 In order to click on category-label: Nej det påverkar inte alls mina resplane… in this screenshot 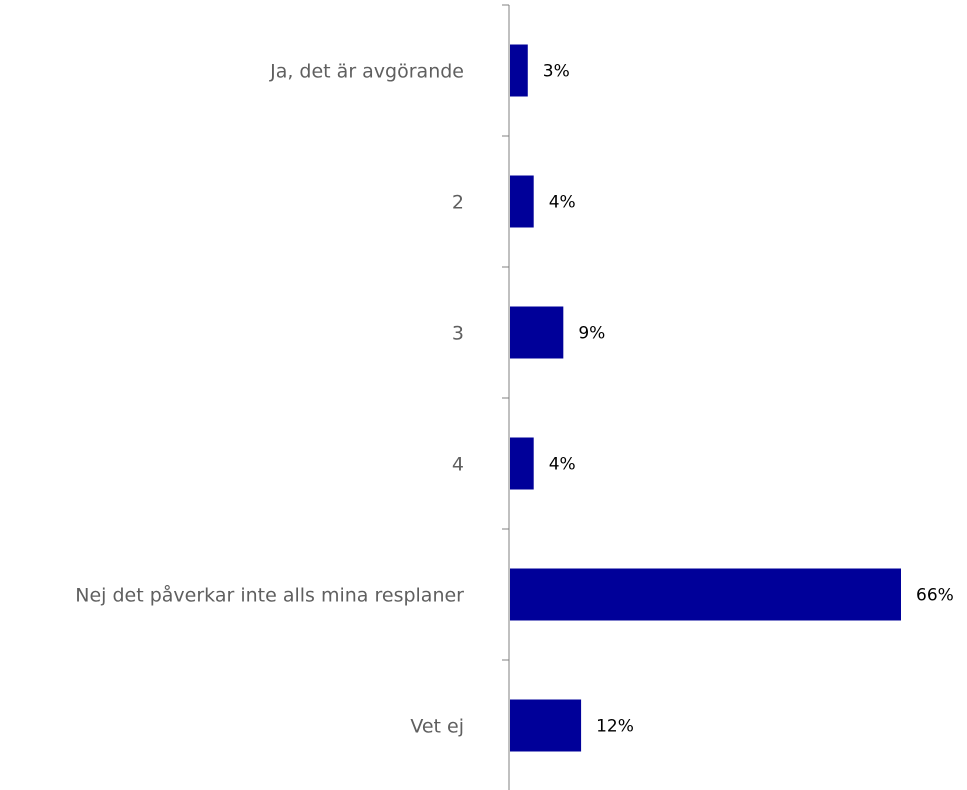, I will do `click(269, 595)`.